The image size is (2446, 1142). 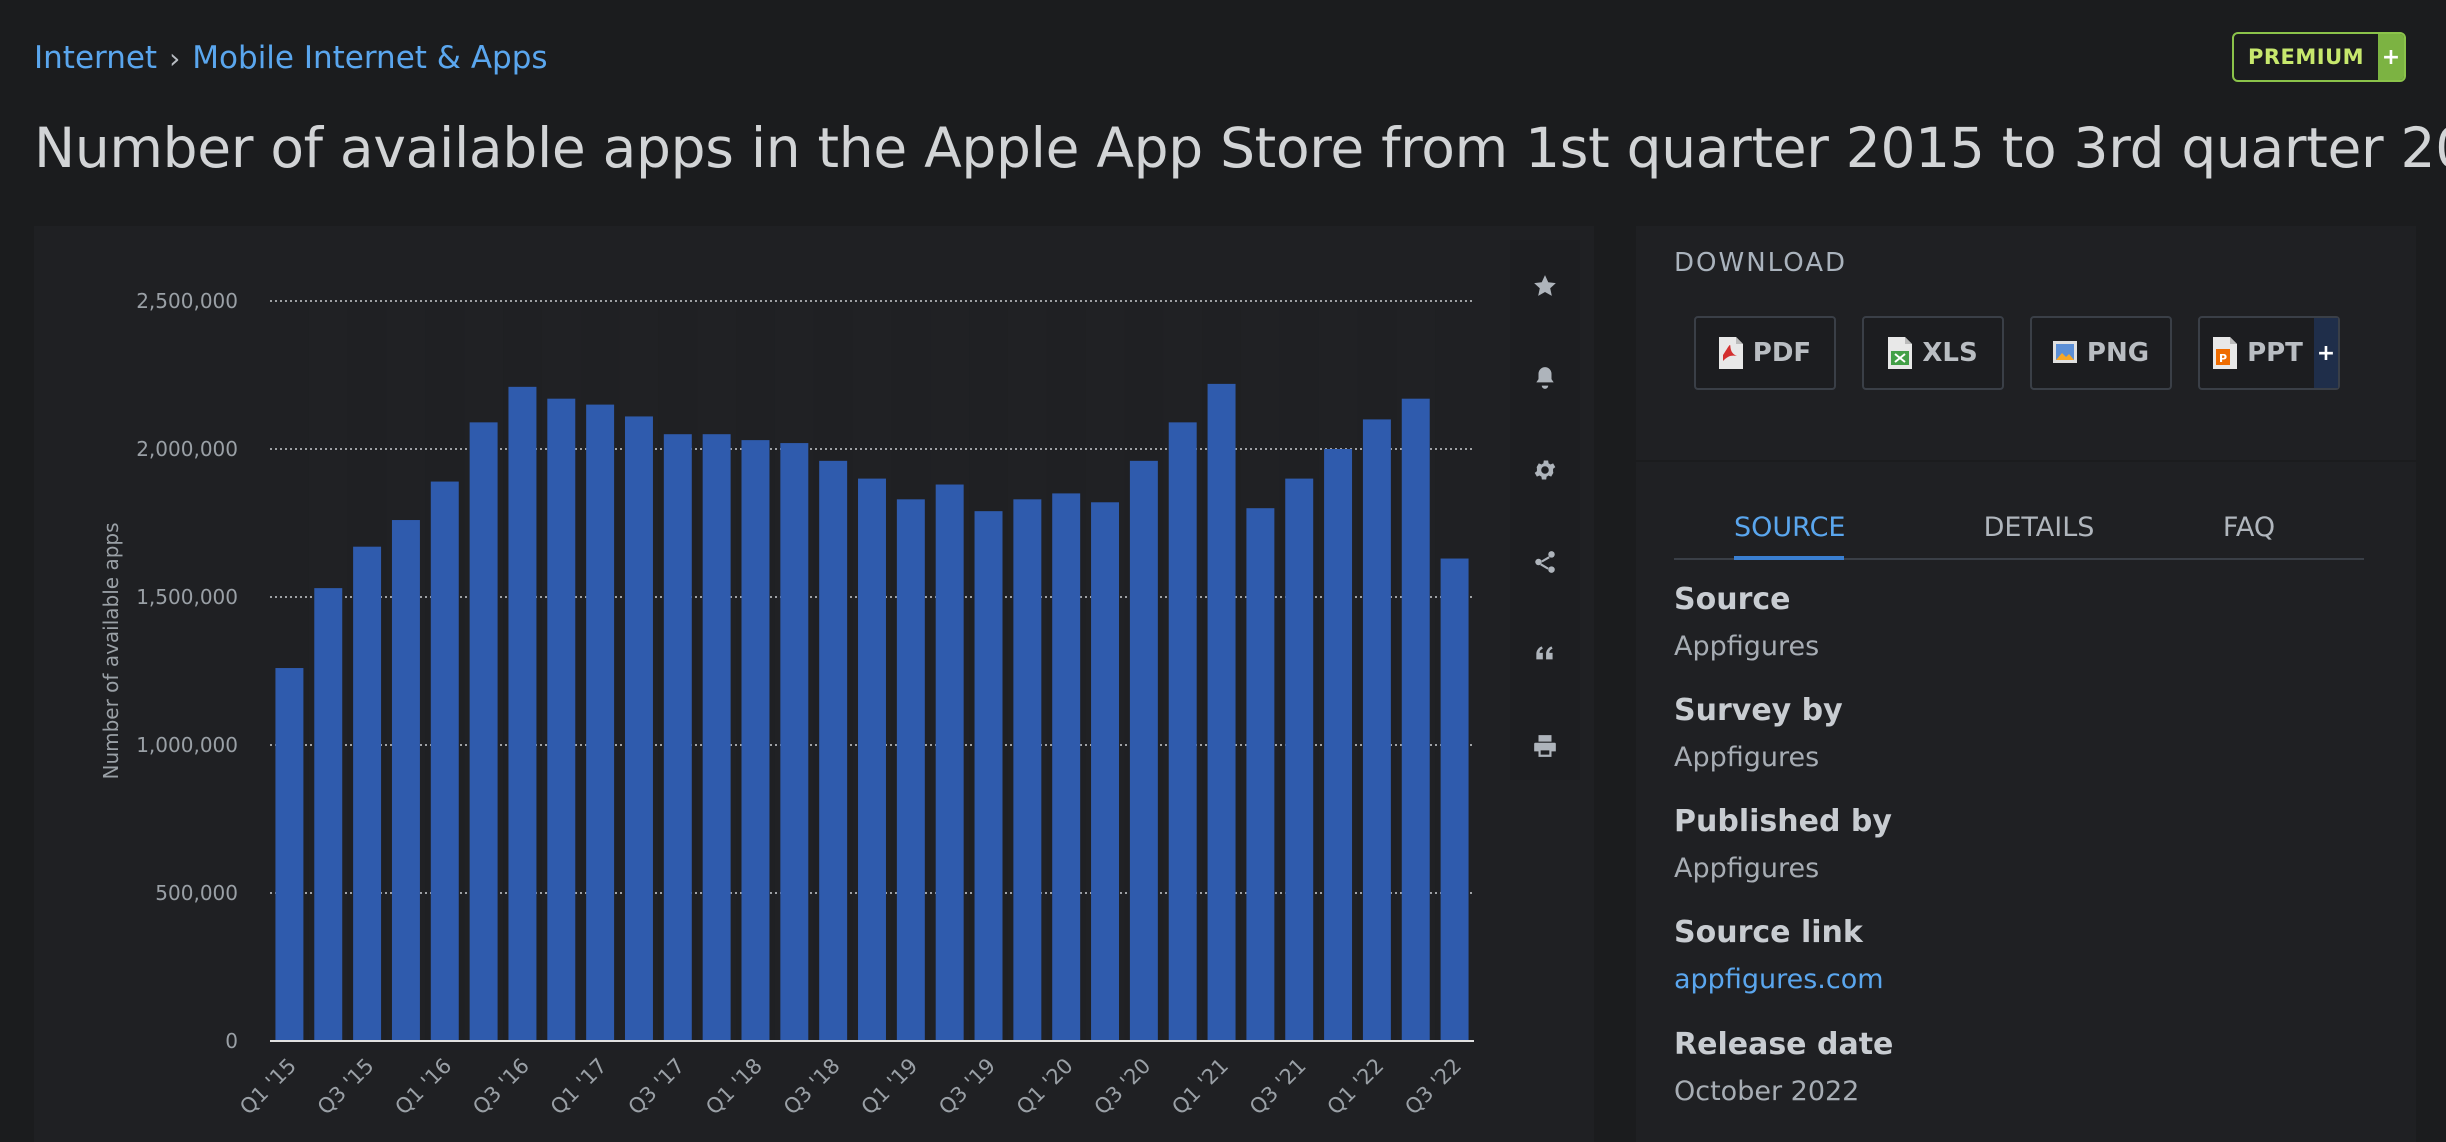 I want to click on release-date-value: October 2022, so click(x=1767, y=1091).